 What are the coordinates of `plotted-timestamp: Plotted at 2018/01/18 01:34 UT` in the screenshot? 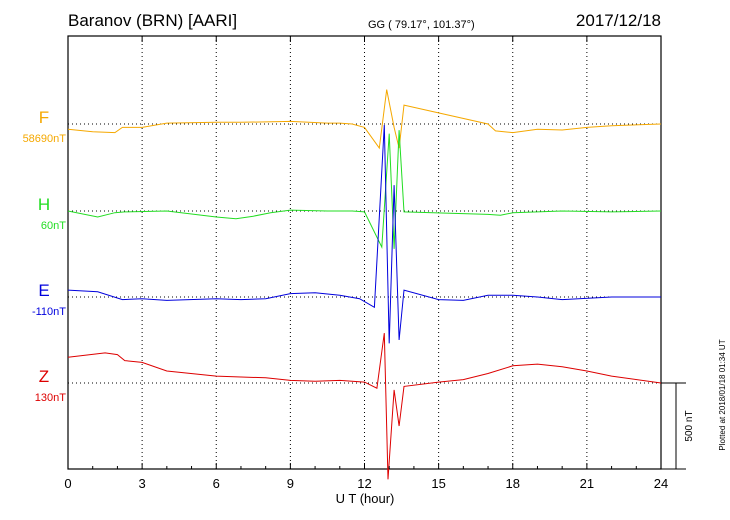 It's located at (722, 394).